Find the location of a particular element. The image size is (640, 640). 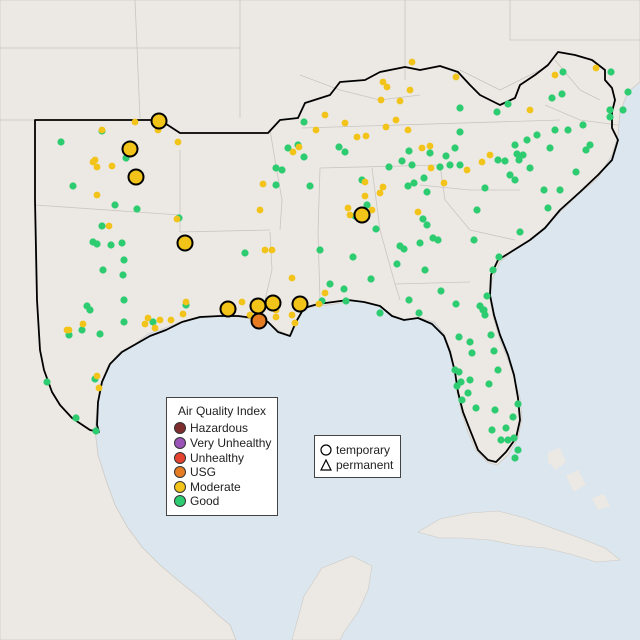

usg-temporary-monitor-marker is located at coordinates (259, 321).